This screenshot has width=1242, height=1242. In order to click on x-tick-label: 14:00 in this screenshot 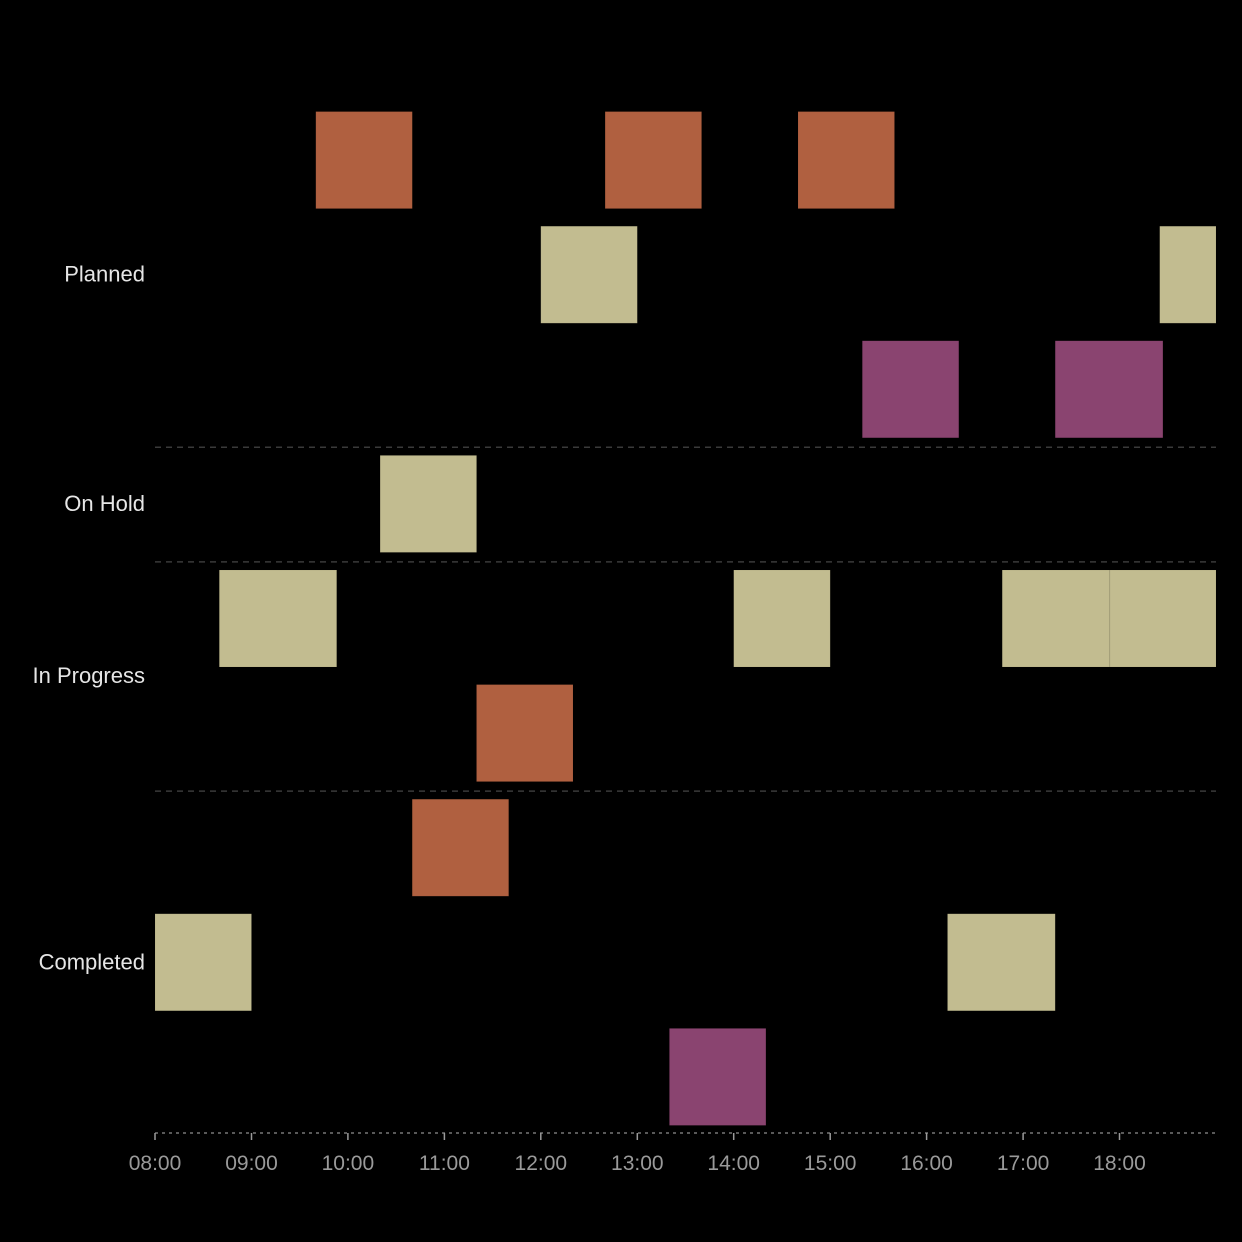, I will do `click(733, 1163)`.